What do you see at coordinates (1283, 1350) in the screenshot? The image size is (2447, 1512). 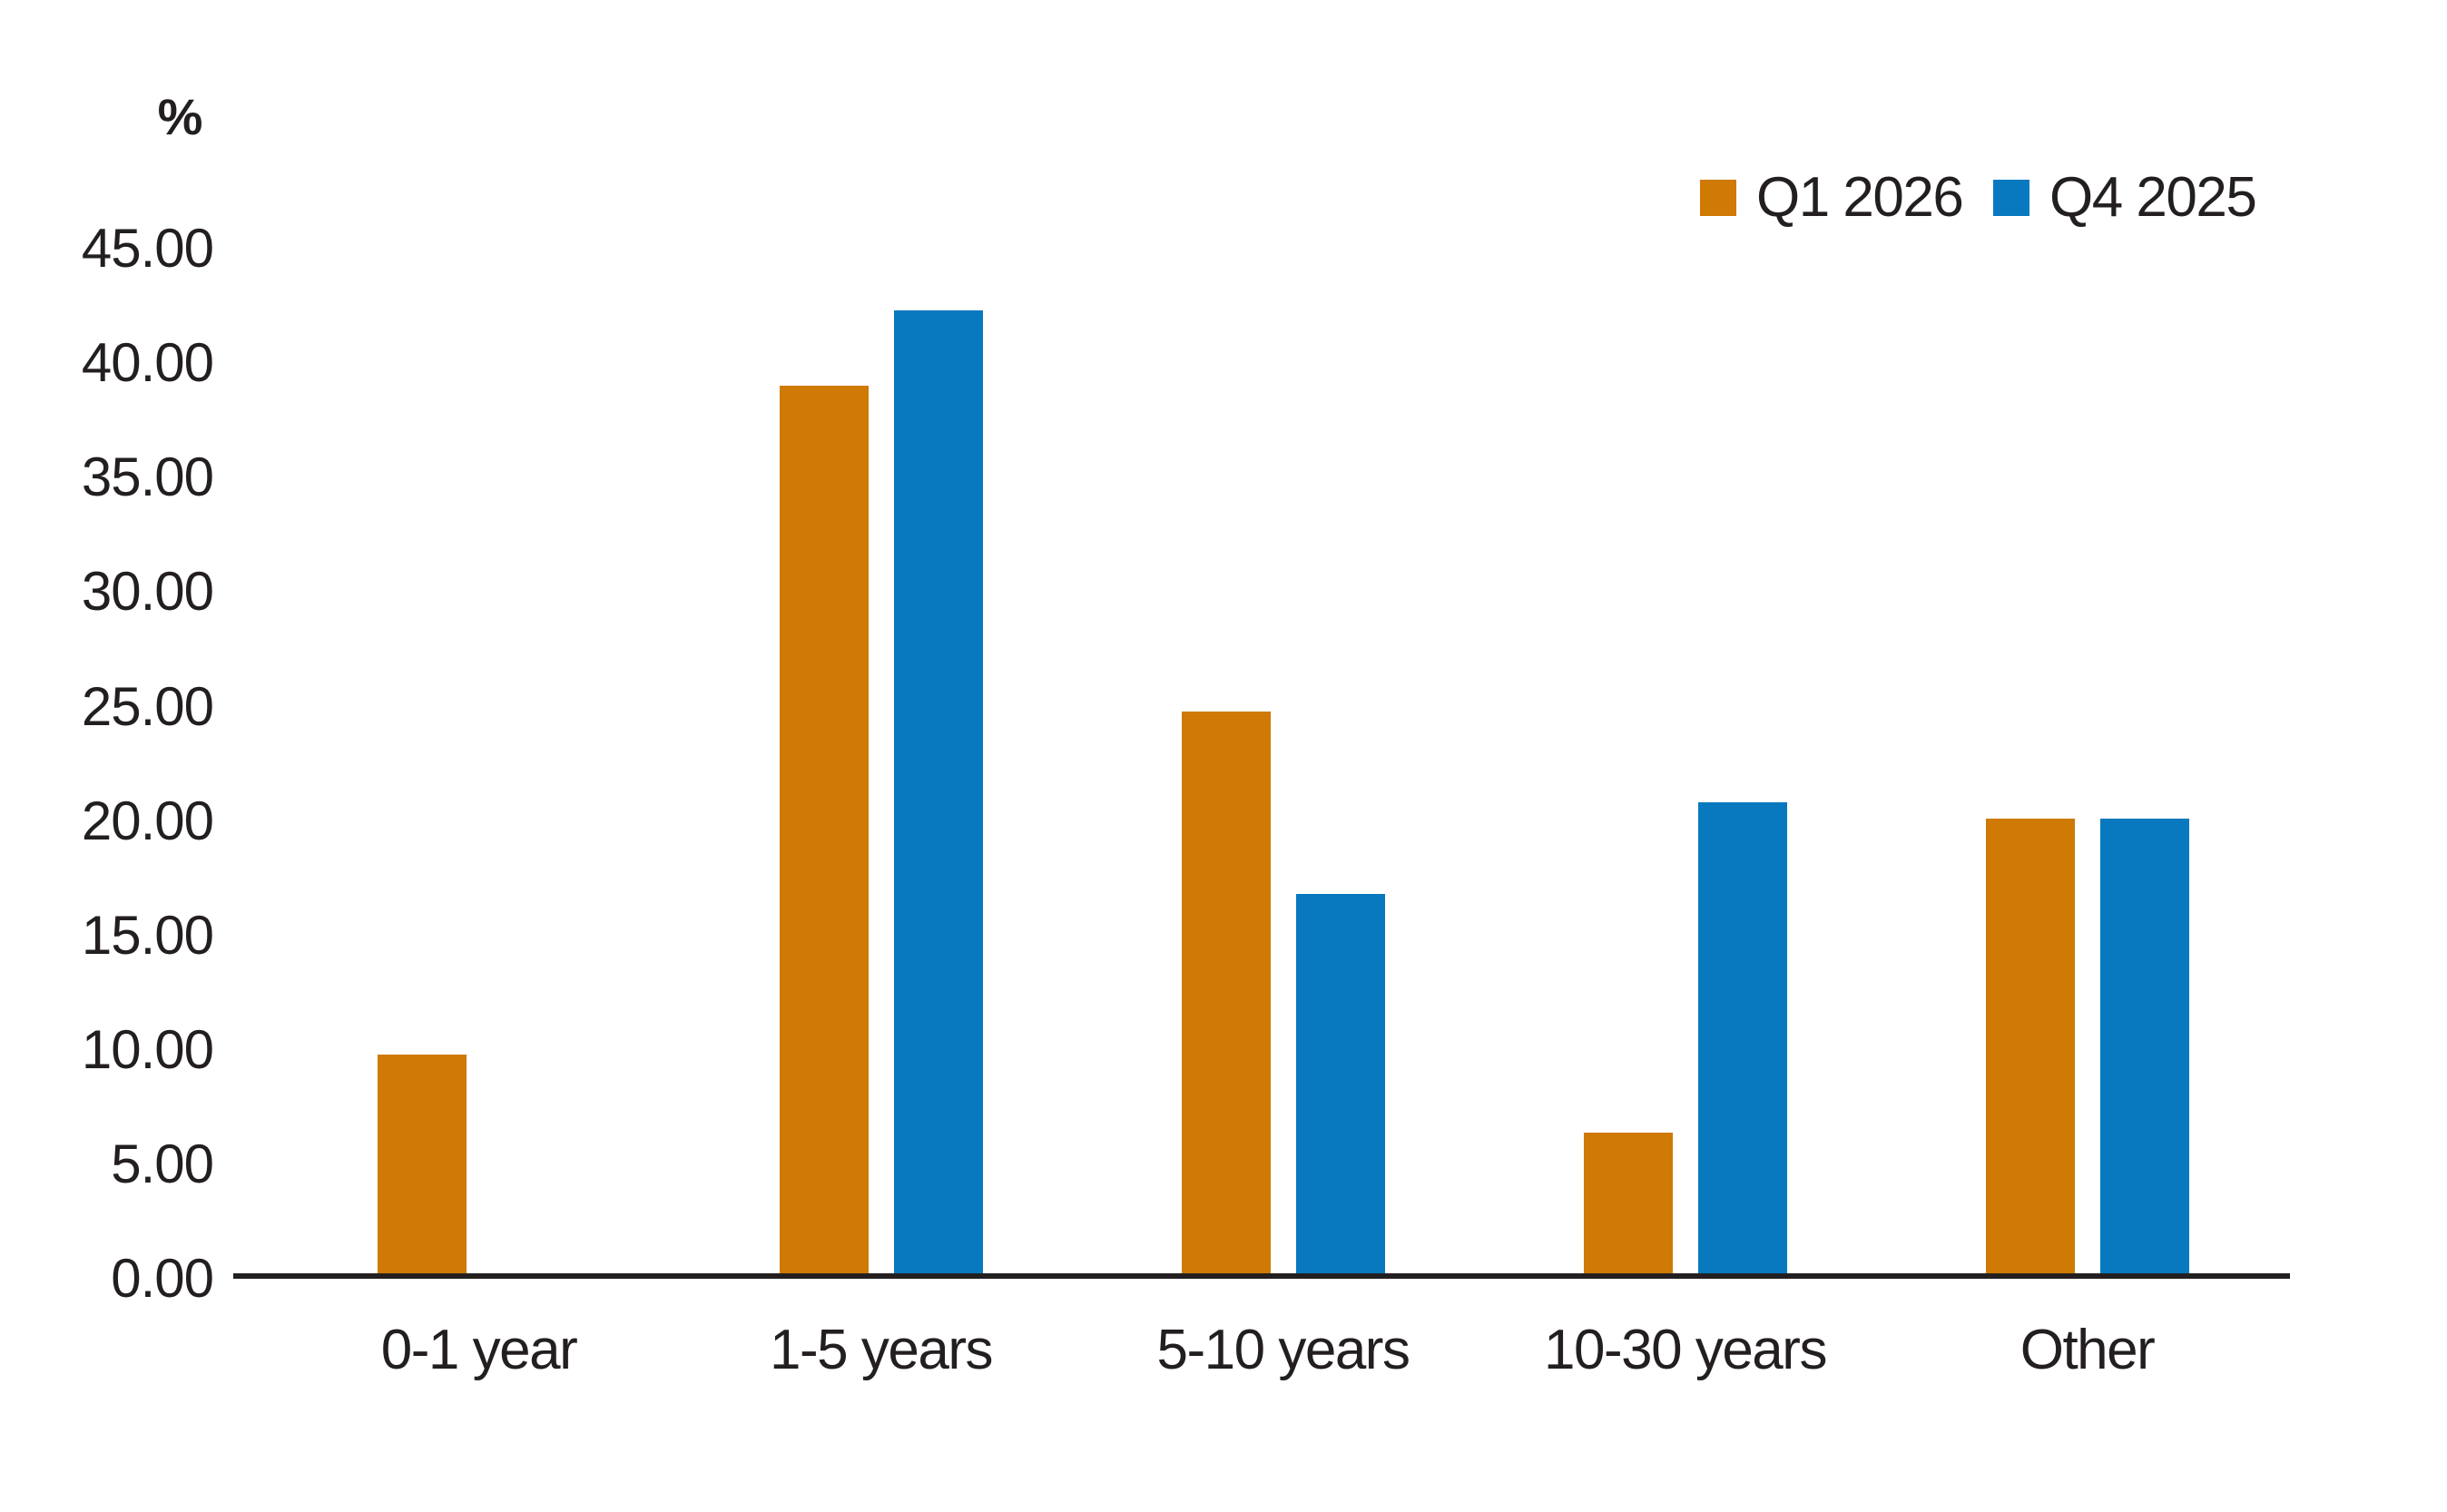 I see `x-category-label: 5-10 years` at bounding box center [1283, 1350].